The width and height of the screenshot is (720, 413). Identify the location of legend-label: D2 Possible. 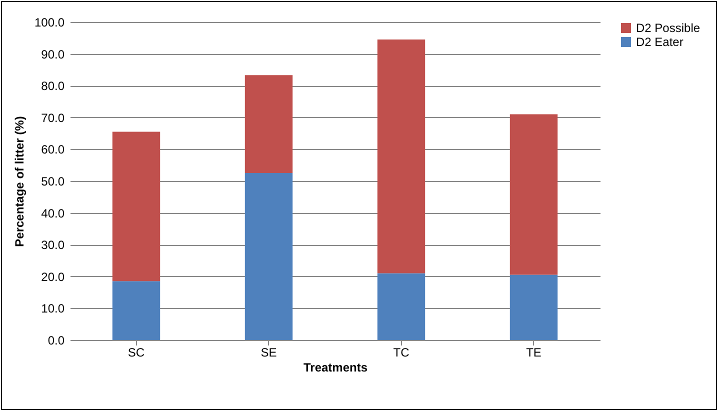
(668, 28).